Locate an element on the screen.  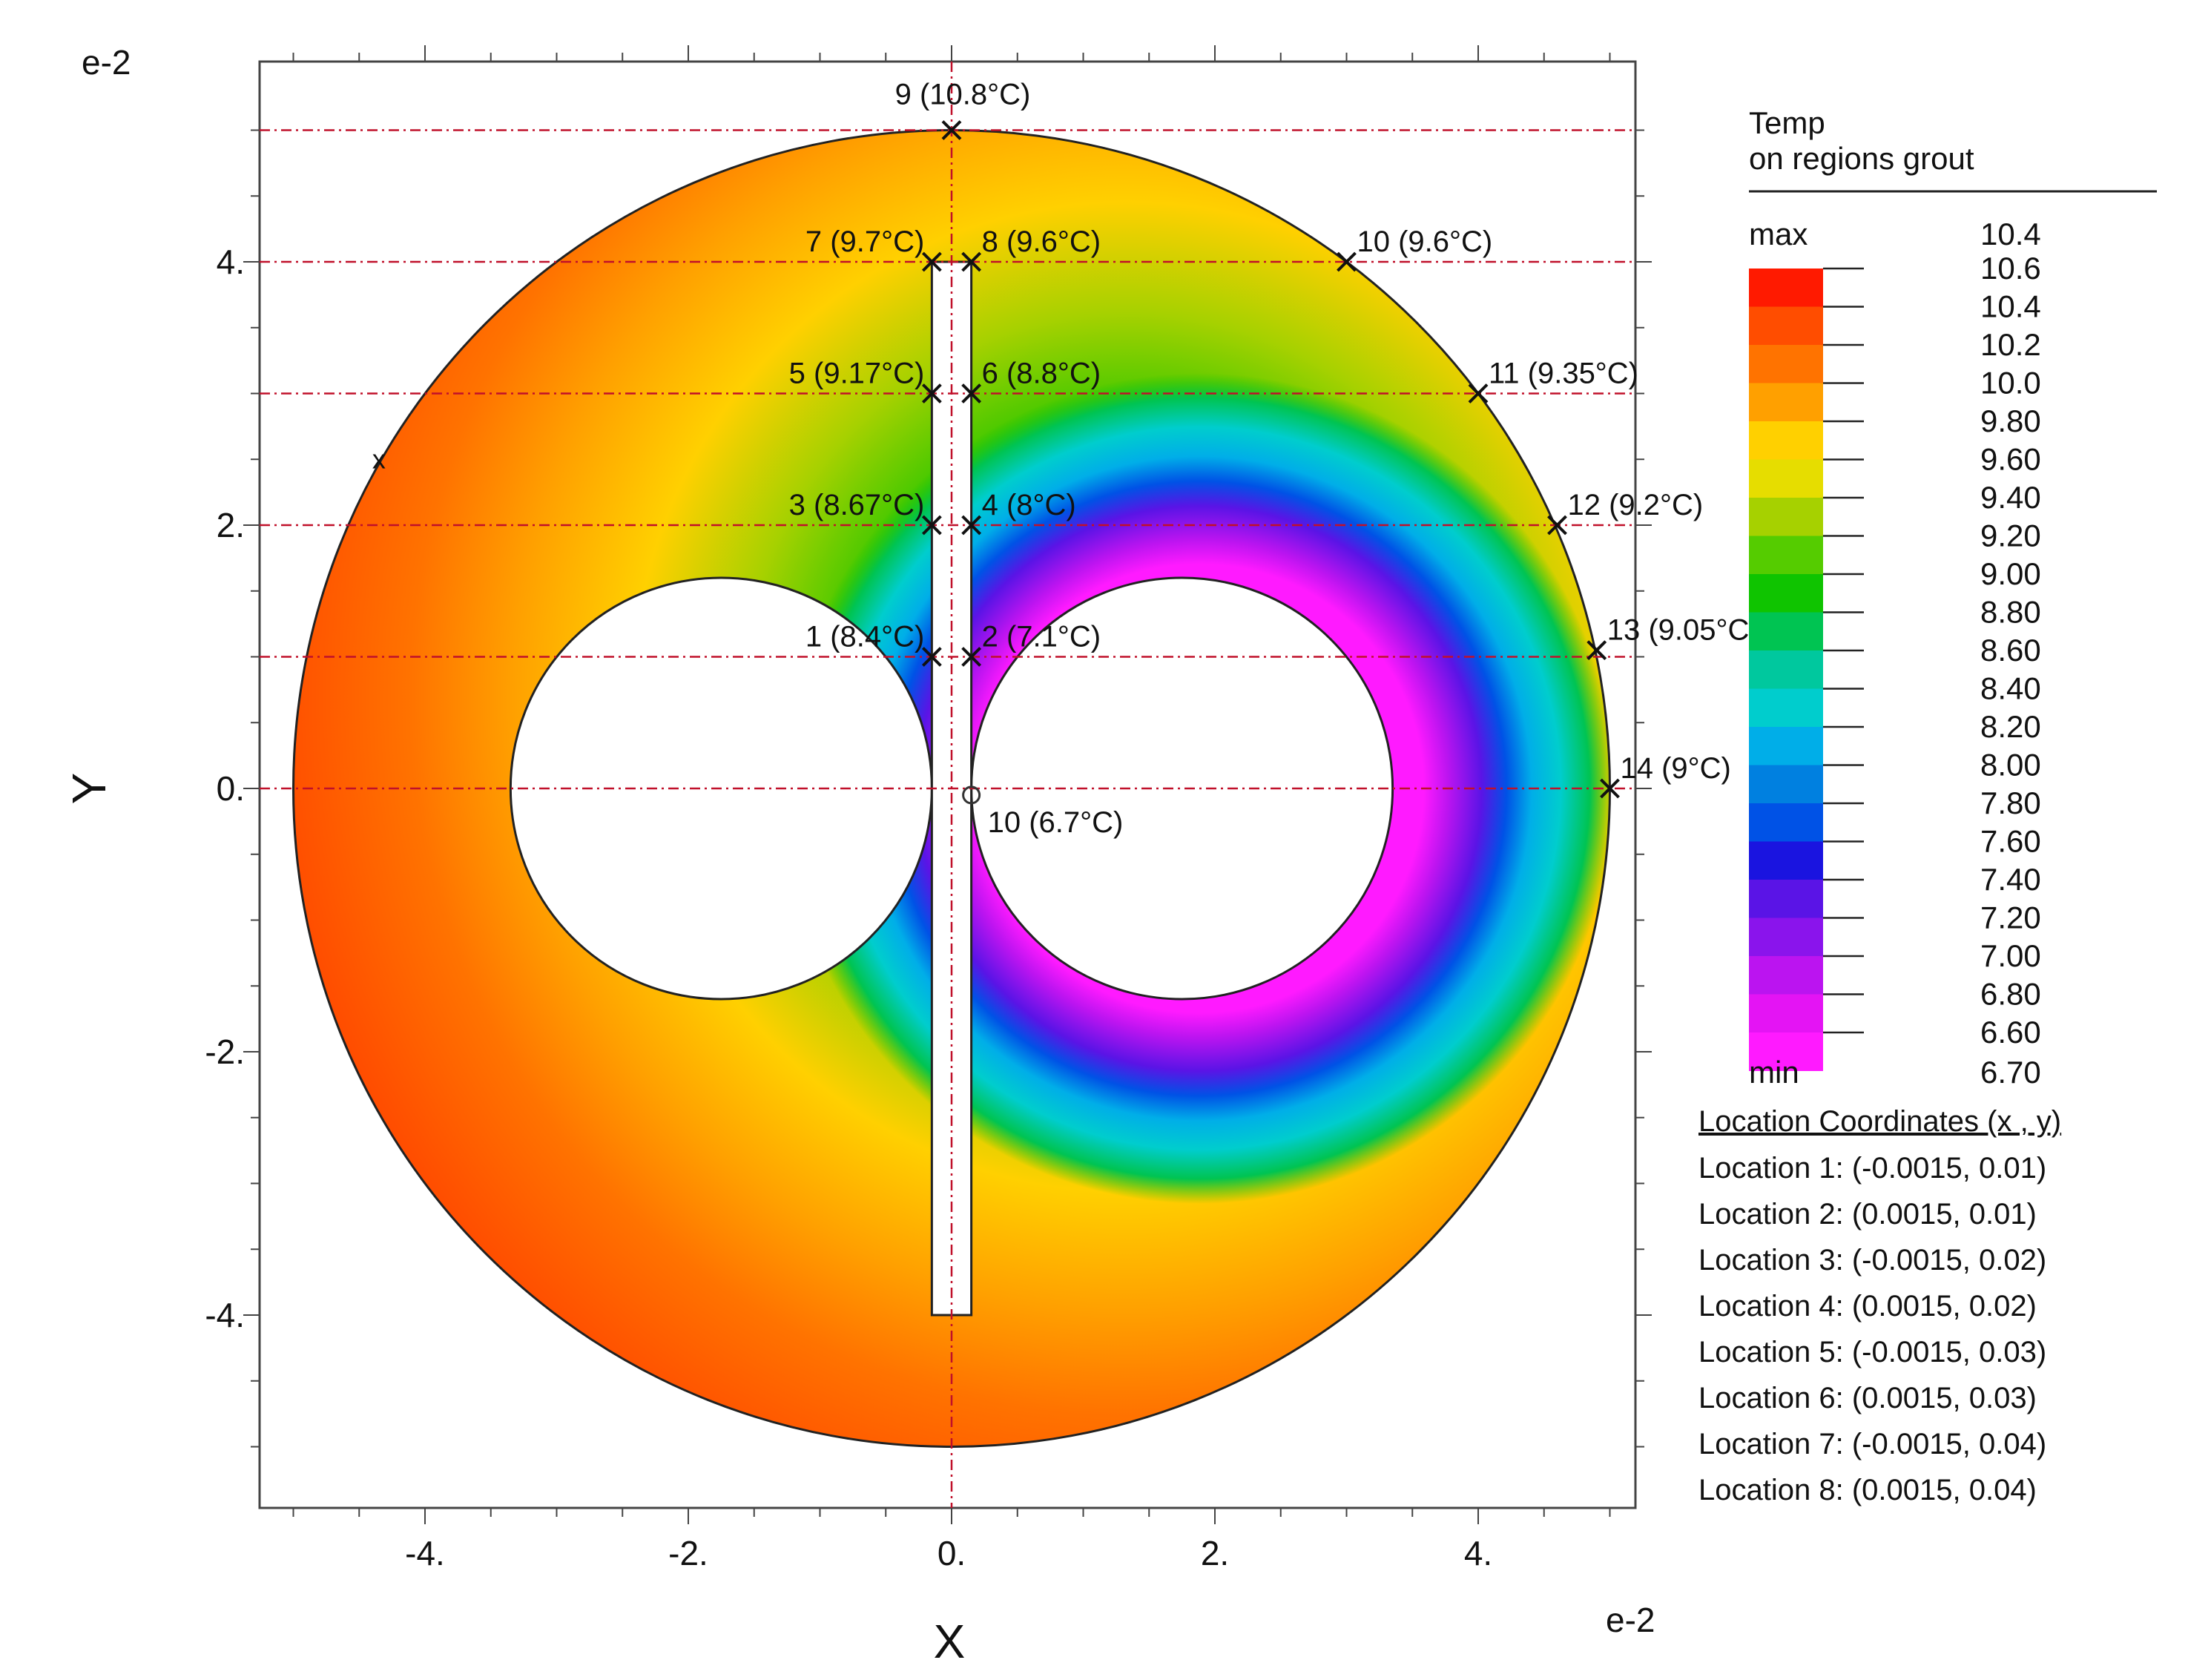
point-label: 3 (8.67°C) is located at coordinates (857, 505).